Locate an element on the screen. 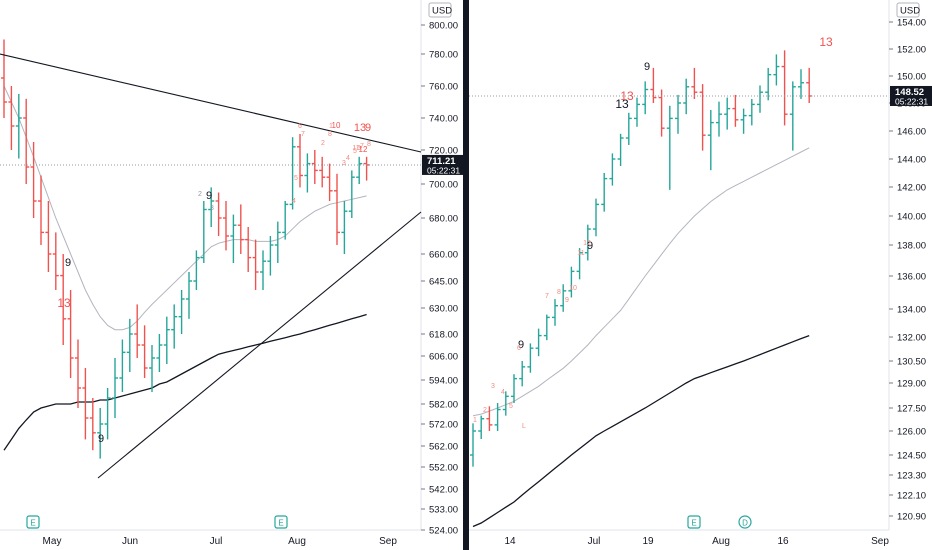 This screenshot has width=932, height=550. y-tick-label: 150.00 is located at coordinates (911, 77).